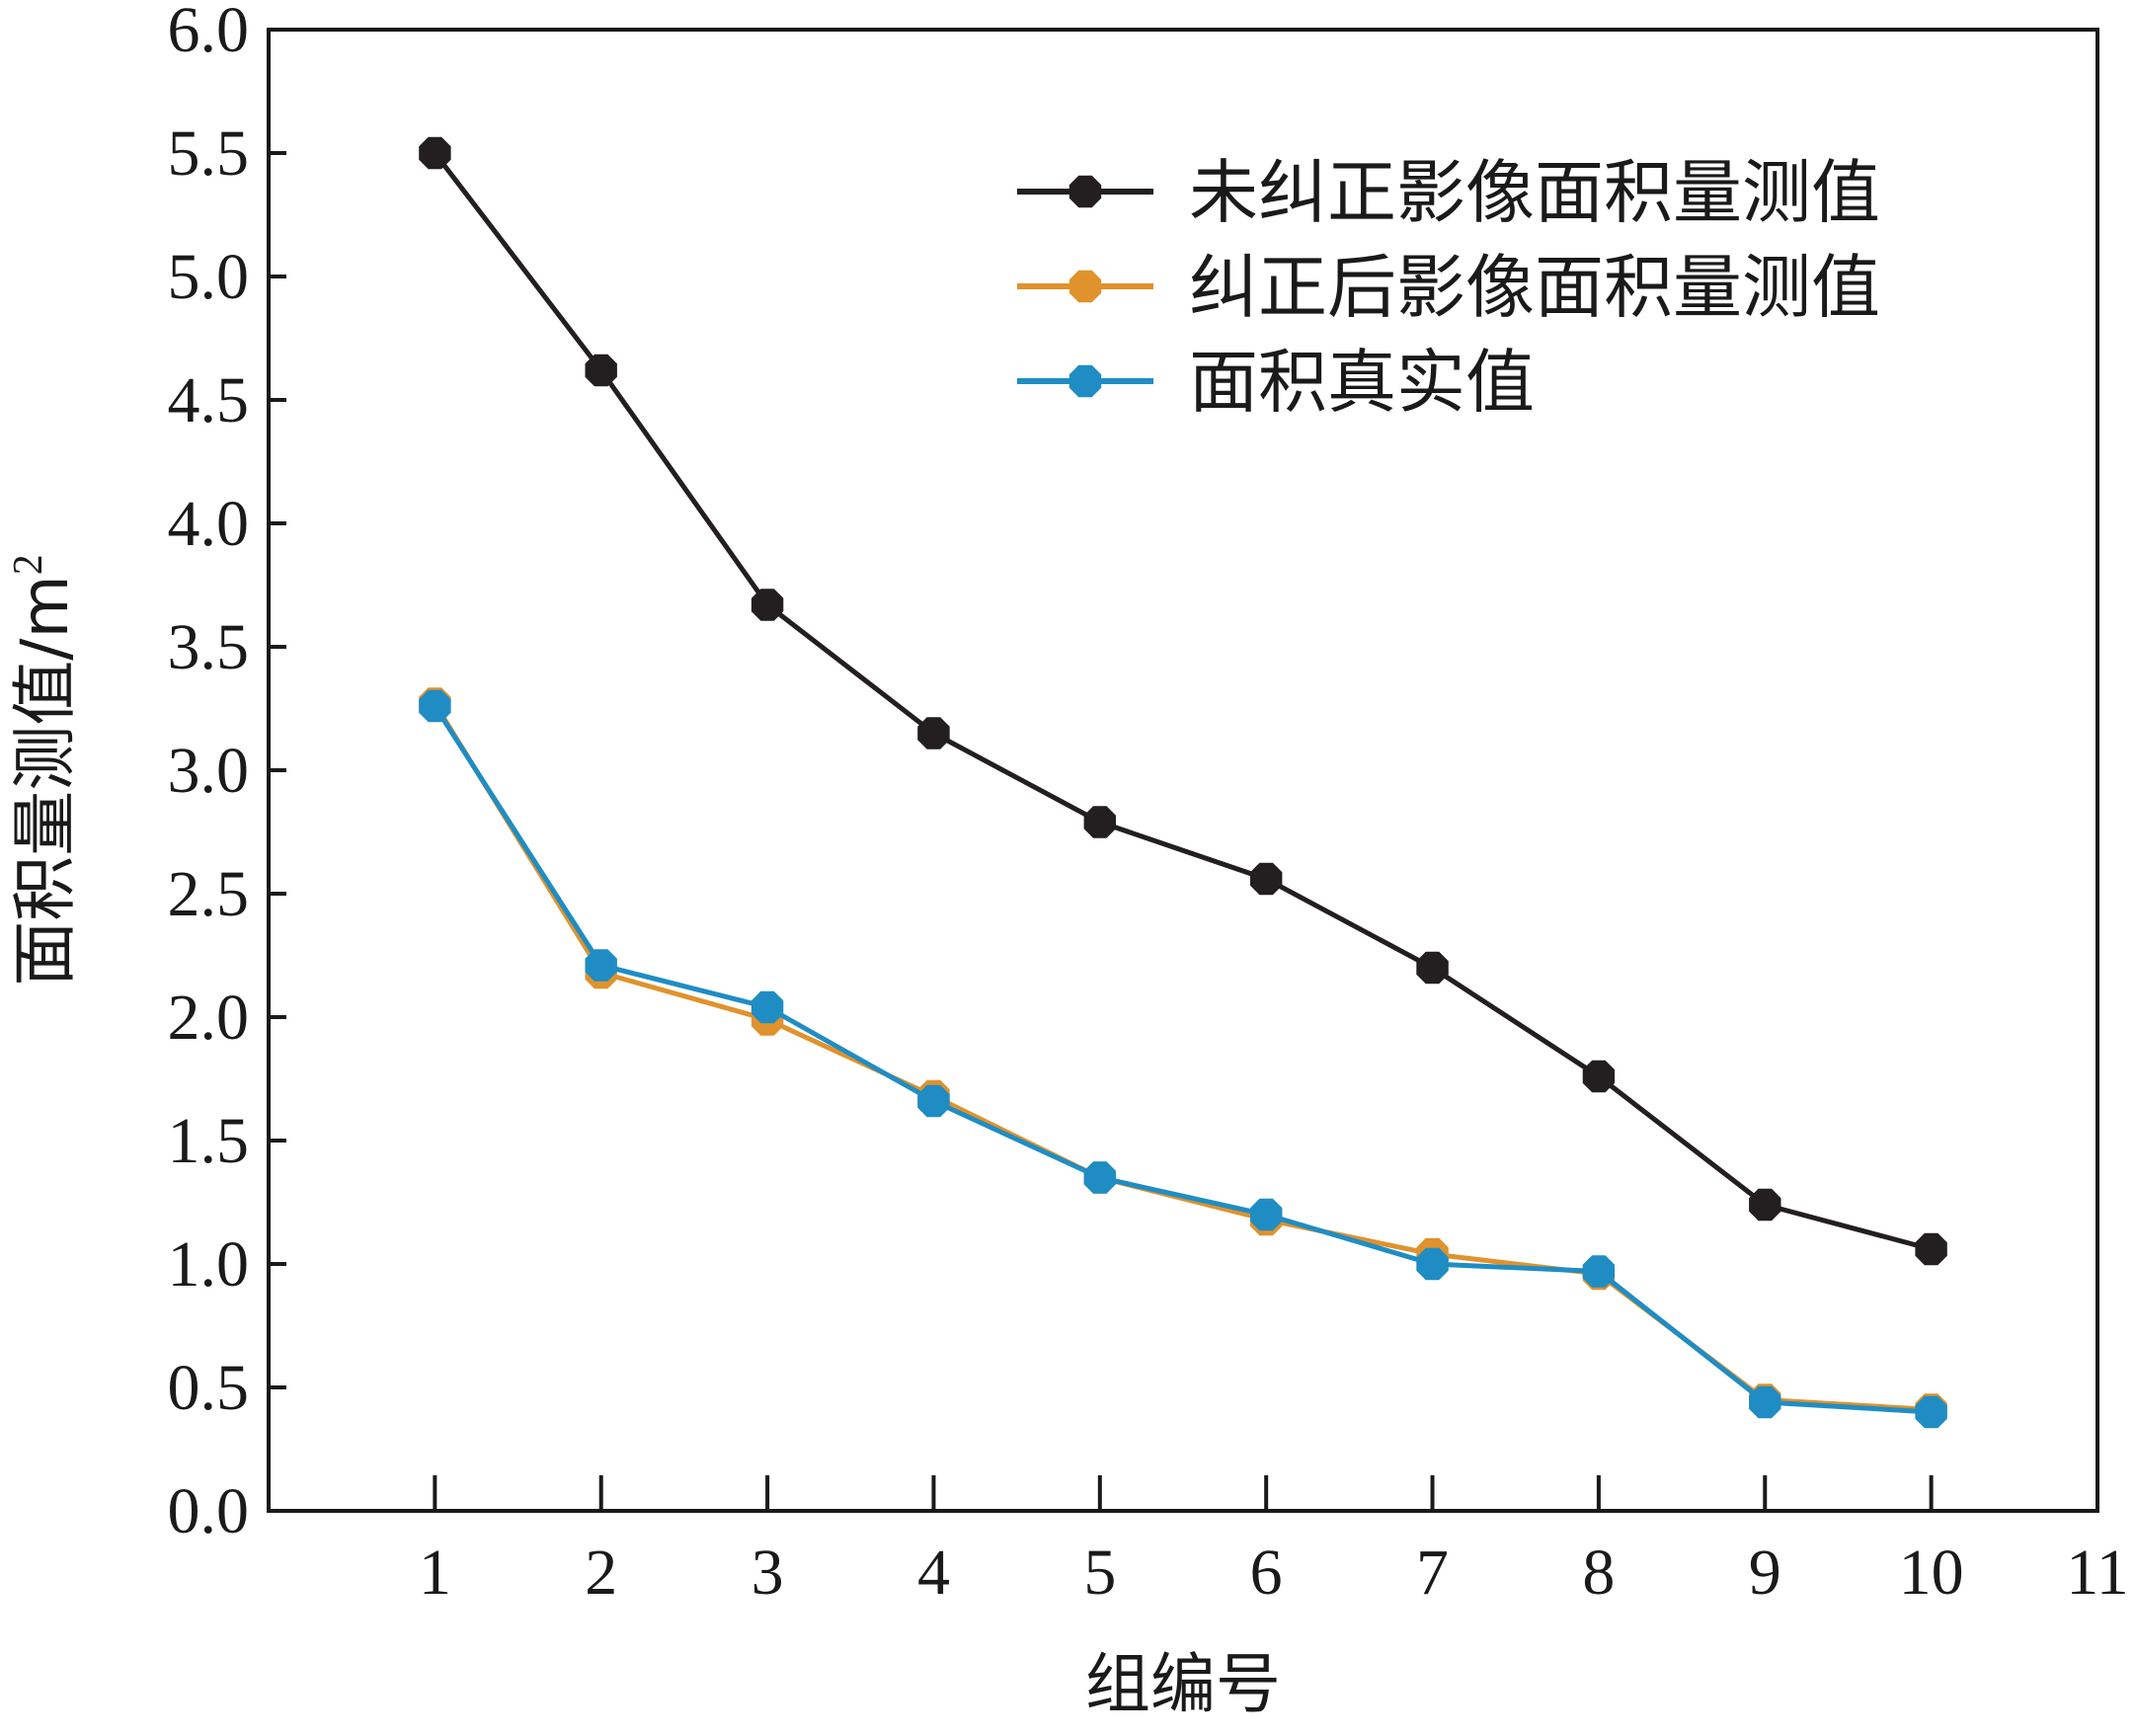  What do you see at coordinates (209, 1388) in the screenshot?
I see `y-tick-label: 0.5` at bounding box center [209, 1388].